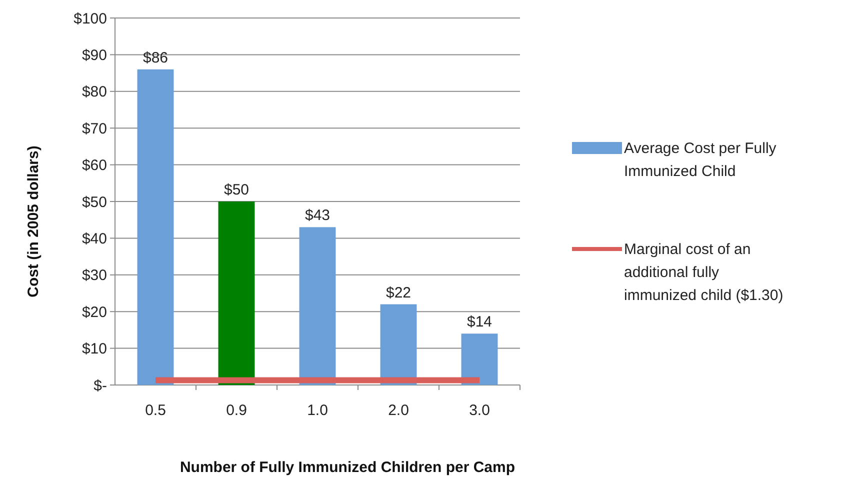 Image resolution: width=863 pixels, height=487 pixels. What do you see at coordinates (479, 322) in the screenshot?
I see `data-label: $14` at bounding box center [479, 322].